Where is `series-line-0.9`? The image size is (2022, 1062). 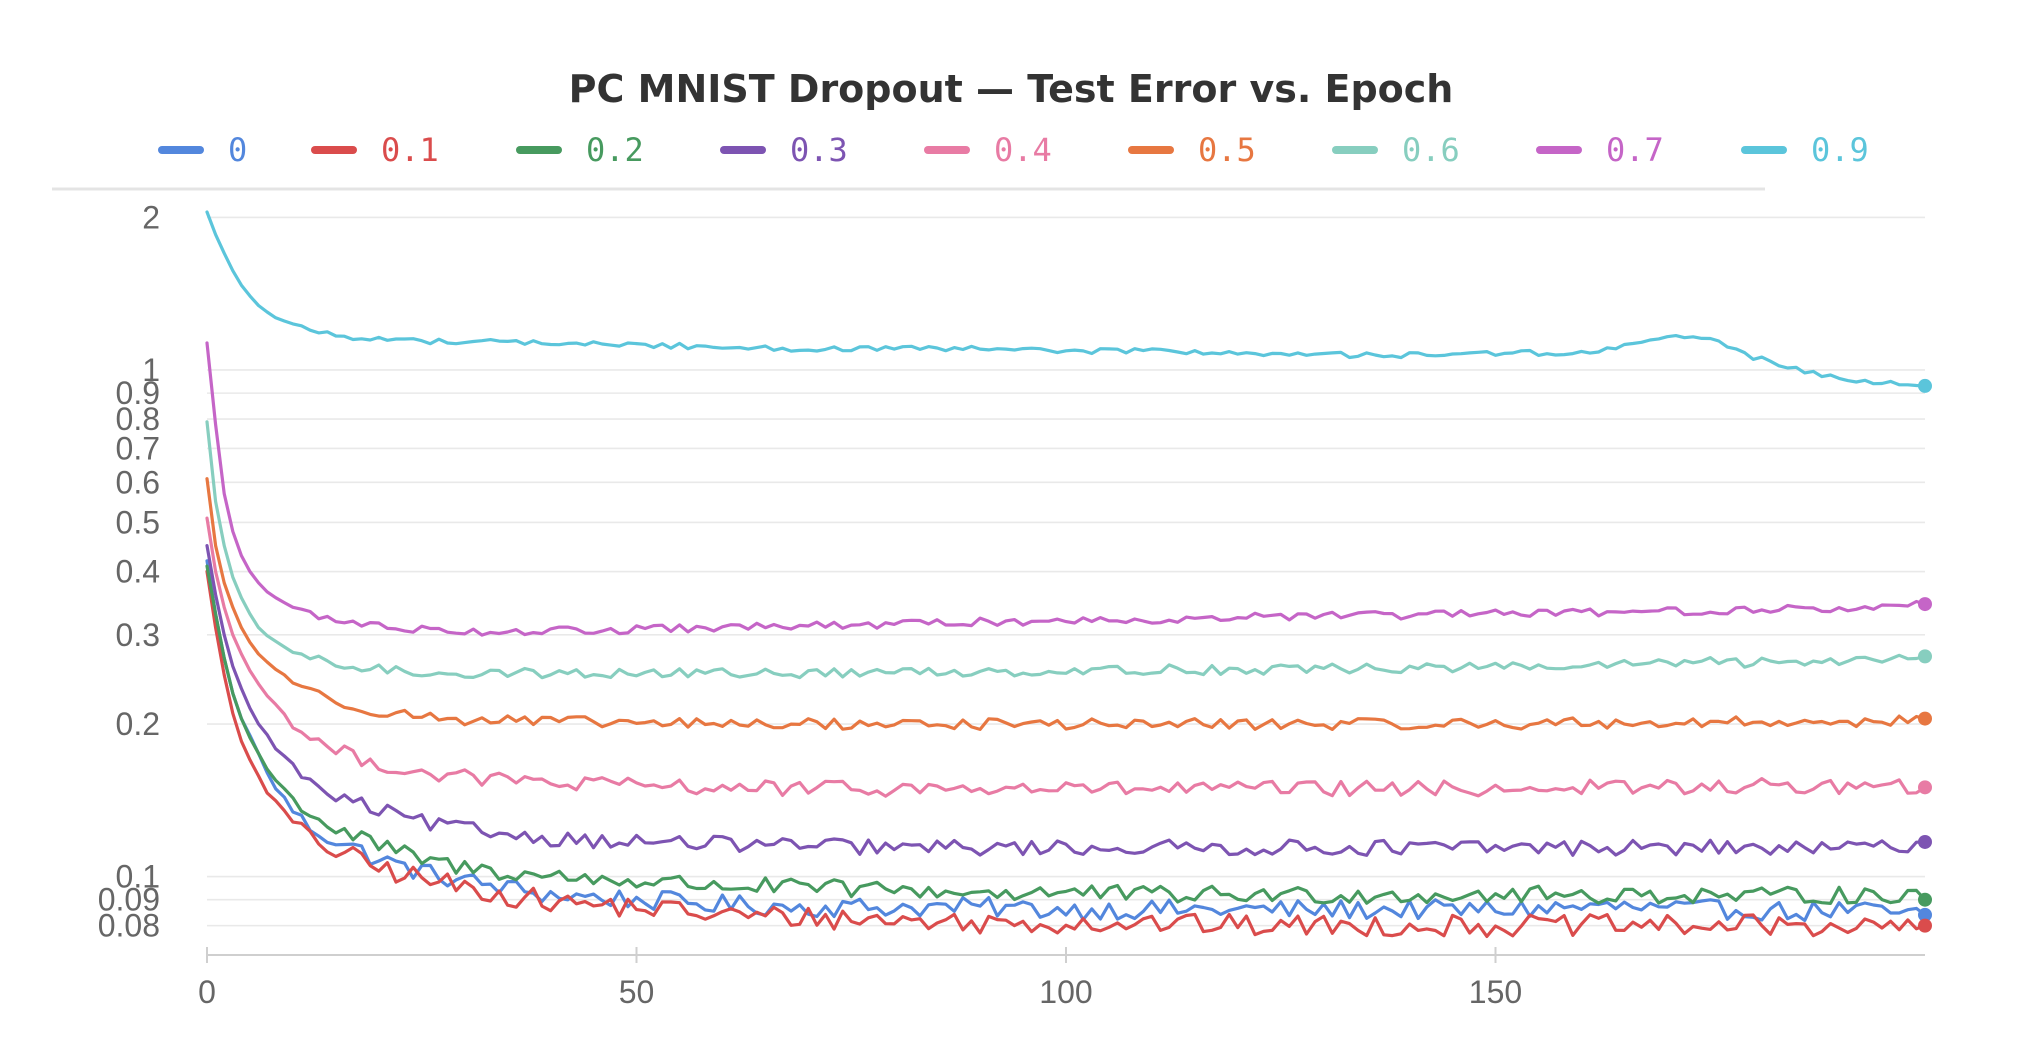
series-line-0.9 is located at coordinates (1066, 299).